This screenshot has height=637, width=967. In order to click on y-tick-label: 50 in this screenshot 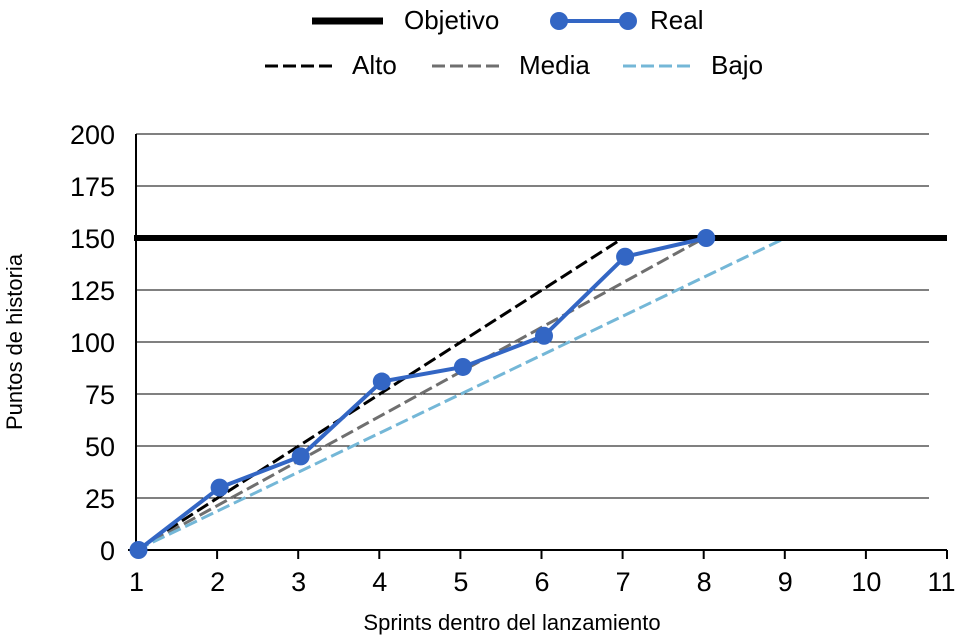, I will do `click(100, 447)`.